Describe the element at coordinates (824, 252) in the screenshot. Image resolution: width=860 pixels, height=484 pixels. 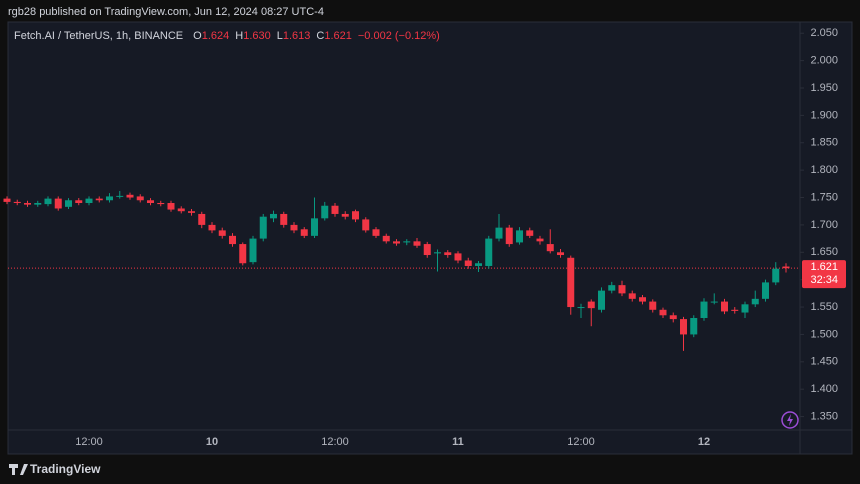
I see `y-tick-label: 1.650` at that location.